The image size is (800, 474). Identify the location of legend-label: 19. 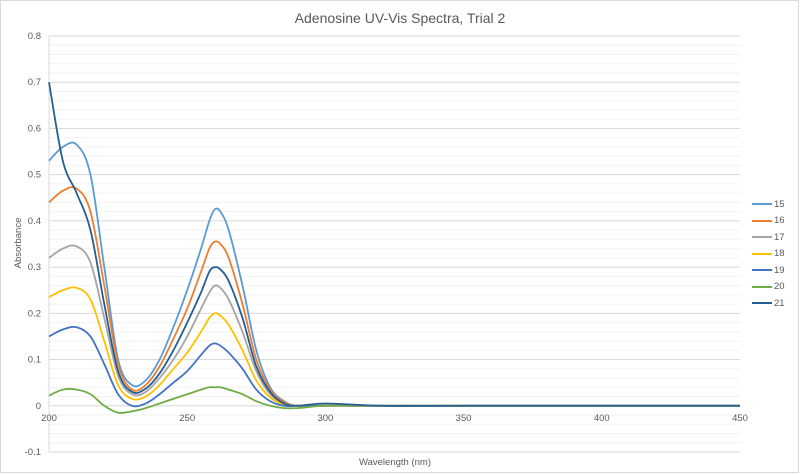
(779, 270).